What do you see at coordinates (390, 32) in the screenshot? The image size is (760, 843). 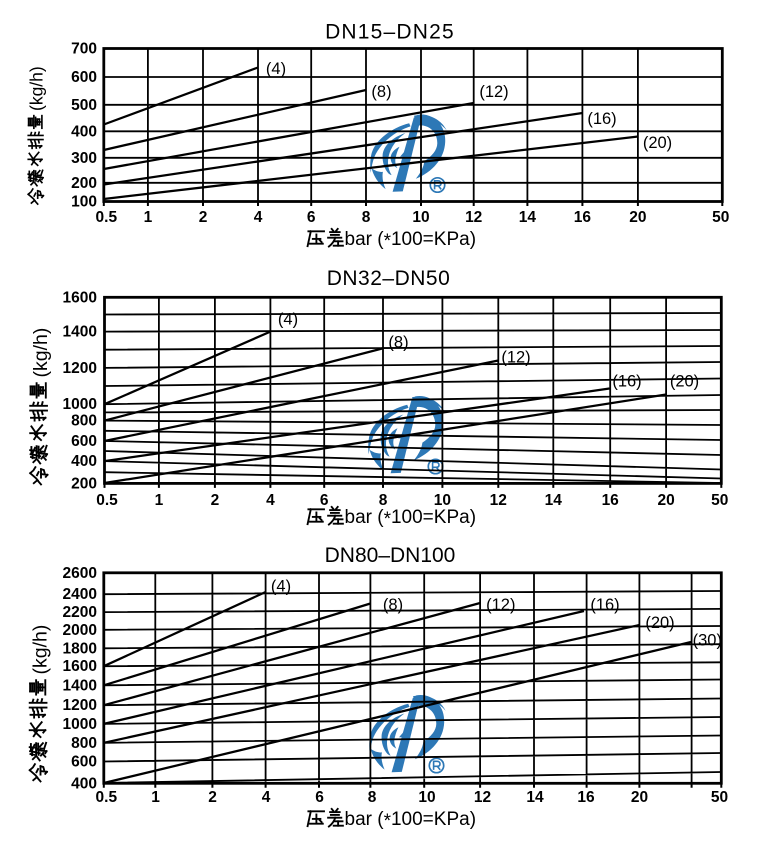 I see `svg-text: DN15–DN25` at bounding box center [390, 32].